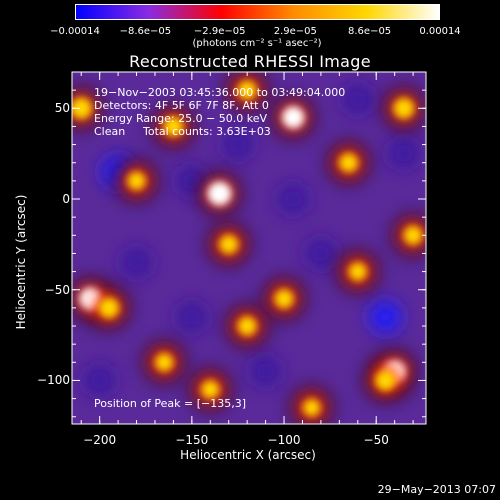 The height and width of the screenshot is (500, 500). I want to click on timestamp: 29−May−2013 07:07, so click(436, 489).